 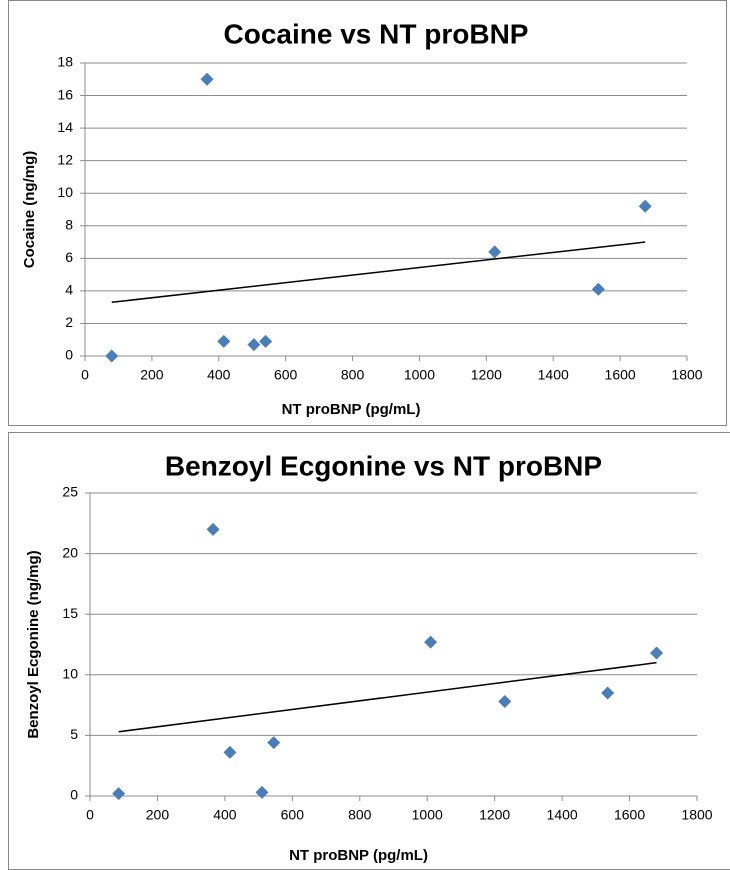 What do you see at coordinates (65, 159) in the screenshot?
I see `y-tick-label: 12` at bounding box center [65, 159].